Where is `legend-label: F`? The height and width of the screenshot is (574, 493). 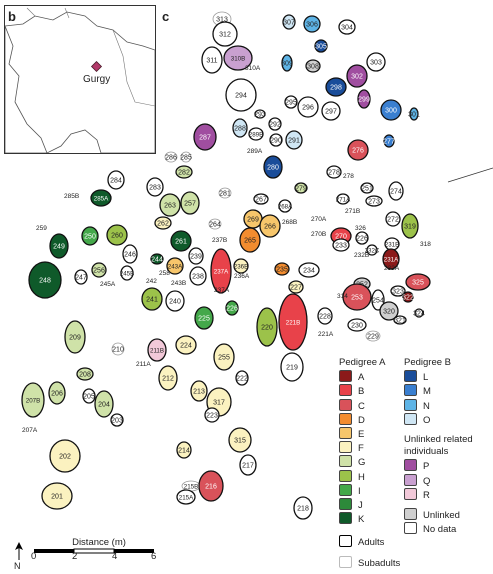 legend-label: F is located at coordinates (361, 449).